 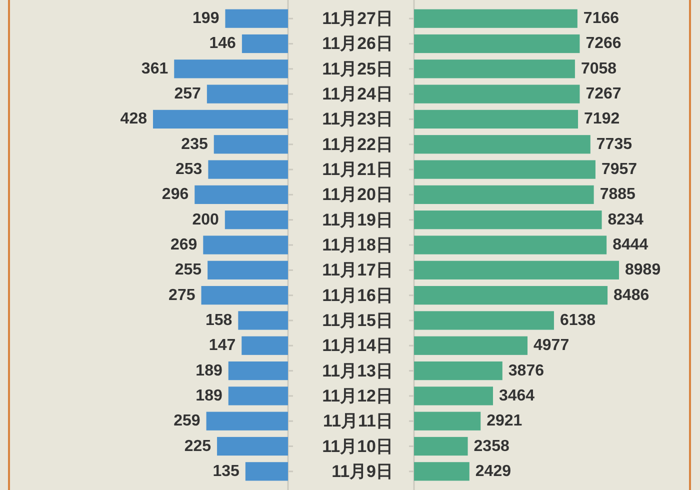 I want to click on y-tick-label: 11月23日, so click(x=357, y=119).